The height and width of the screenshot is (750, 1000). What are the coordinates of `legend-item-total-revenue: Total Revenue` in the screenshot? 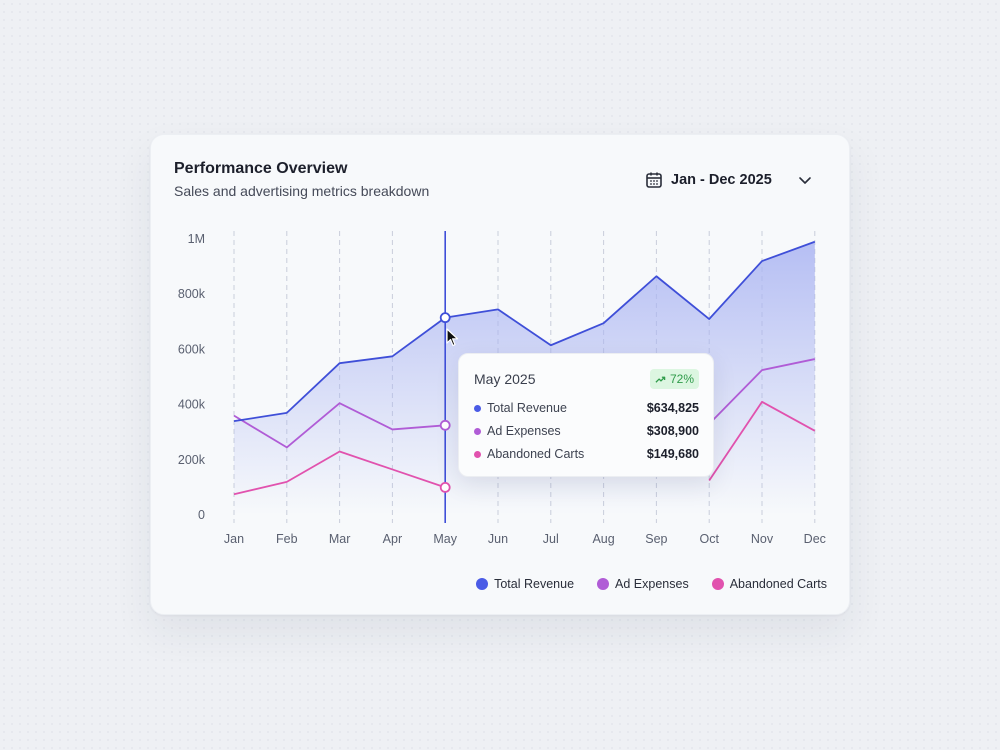 It's located at (525, 584).